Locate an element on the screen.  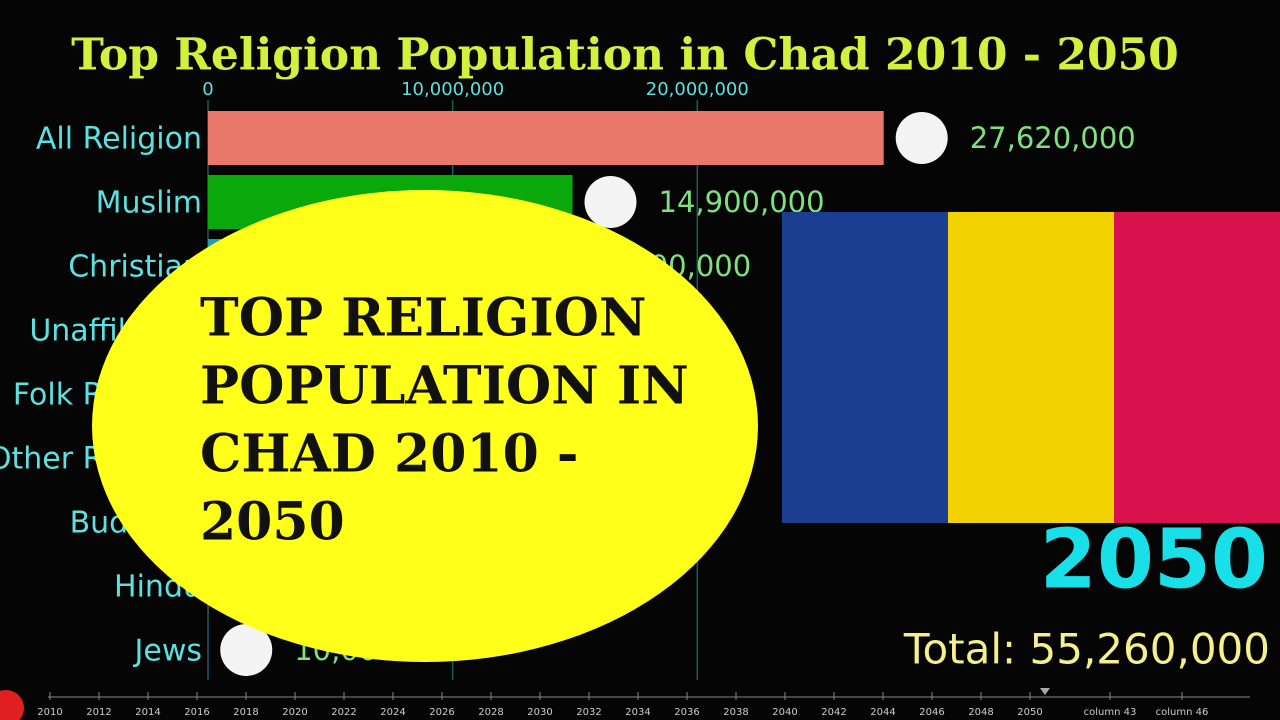
timeline-label: 2042 is located at coordinates (833, 712).